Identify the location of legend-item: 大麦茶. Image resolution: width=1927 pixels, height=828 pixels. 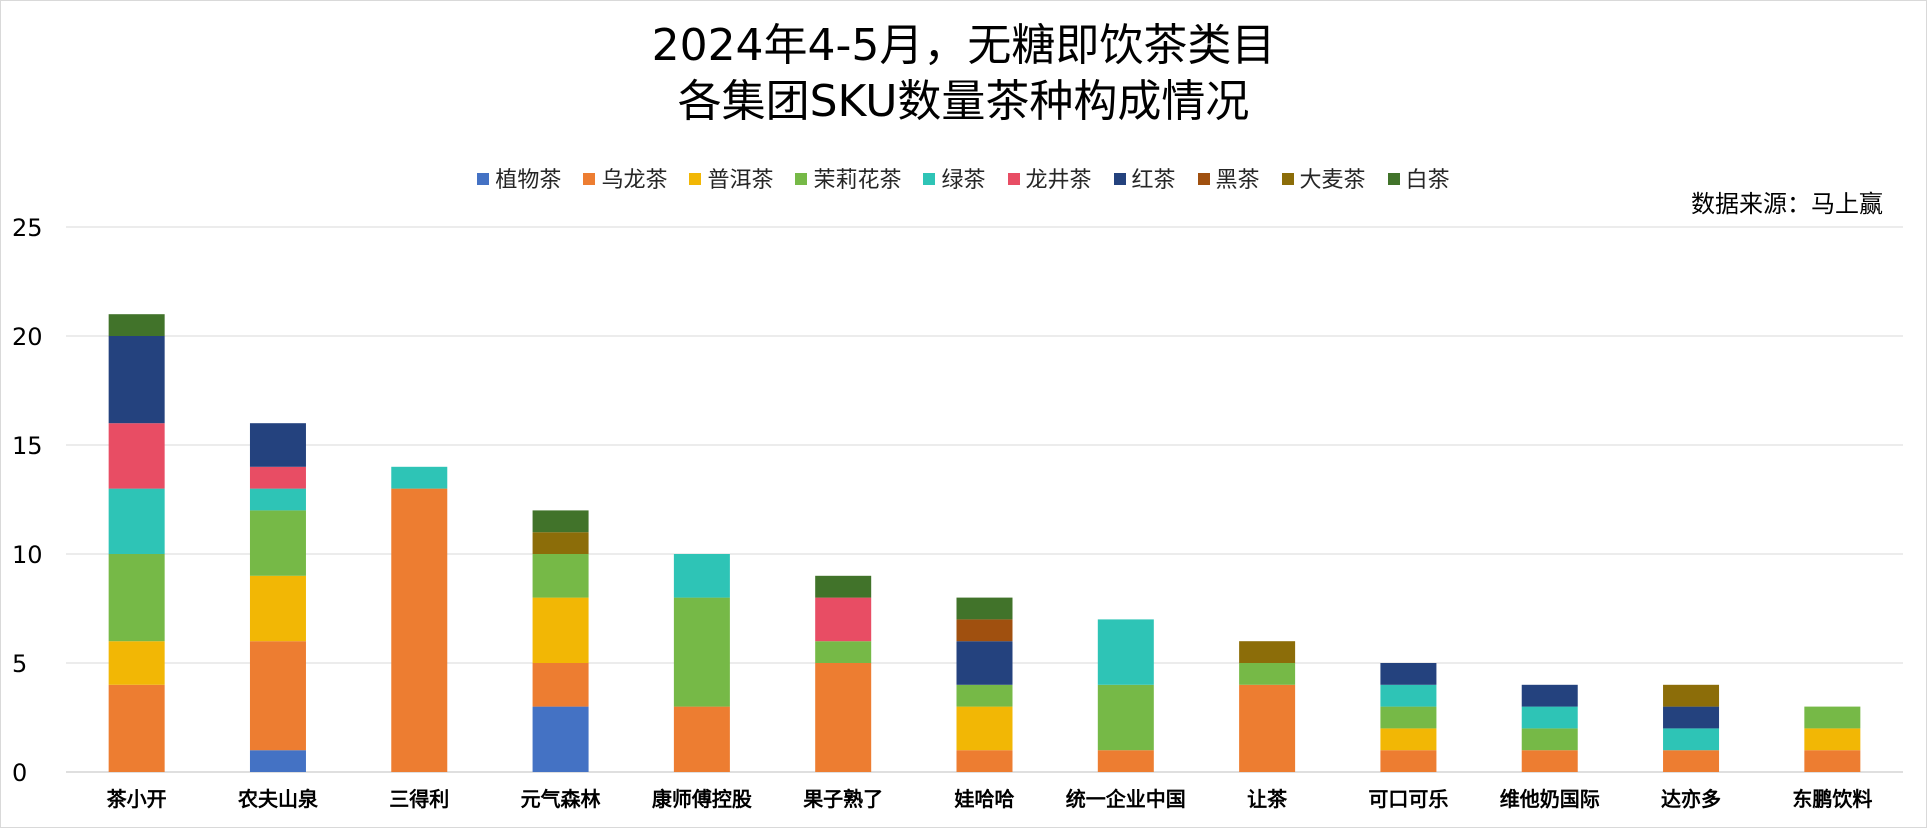
(1323, 181).